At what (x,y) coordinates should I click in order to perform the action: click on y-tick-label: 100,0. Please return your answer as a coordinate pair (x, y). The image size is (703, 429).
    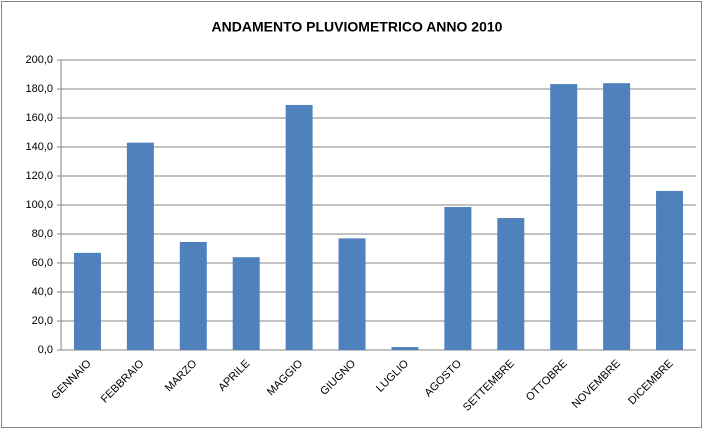
    Looking at the image, I should click on (39, 205).